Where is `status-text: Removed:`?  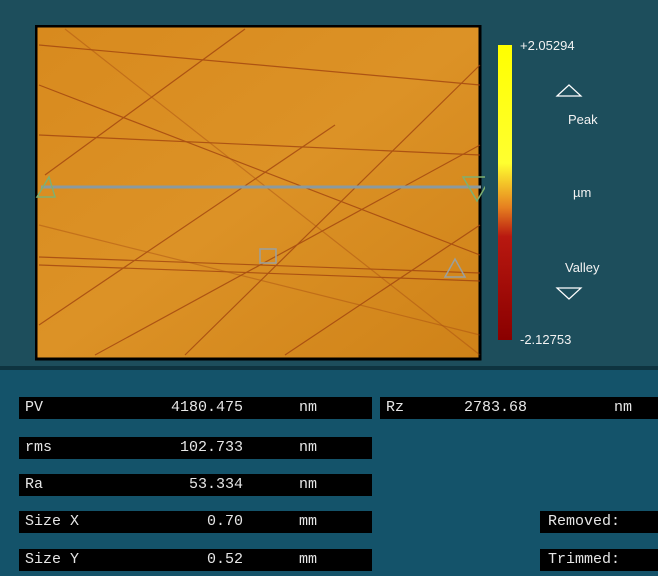
status-text: Removed: is located at coordinates (584, 521).